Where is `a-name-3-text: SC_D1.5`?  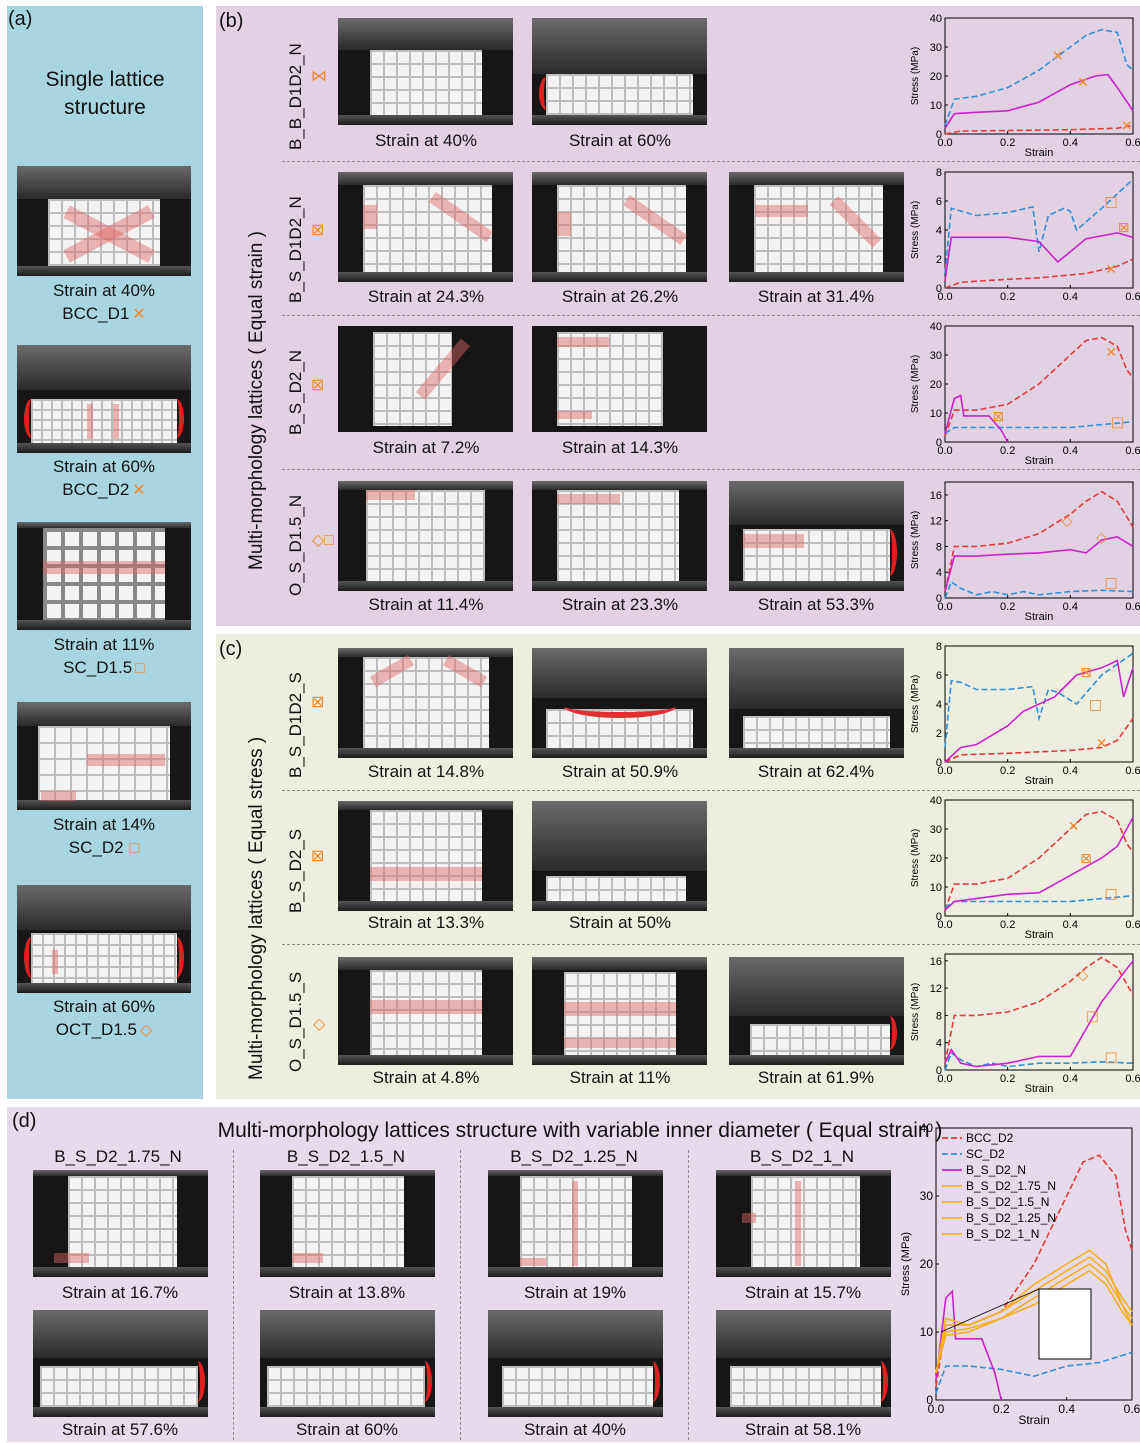
a-name-3-text: SC_D1.5 is located at coordinates (98, 667).